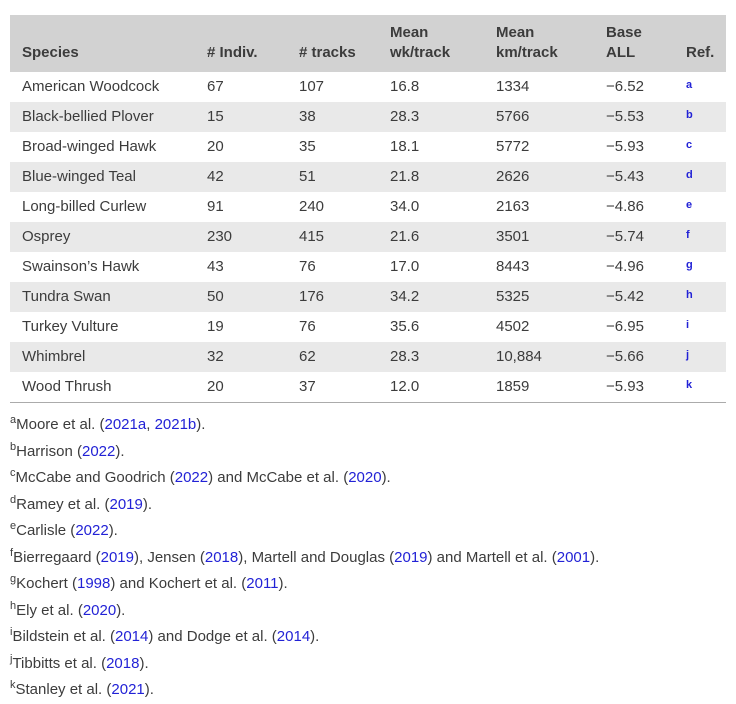 The height and width of the screenshot is (704, 736). I want to click on footnote-marker: e, so click(13, 526).